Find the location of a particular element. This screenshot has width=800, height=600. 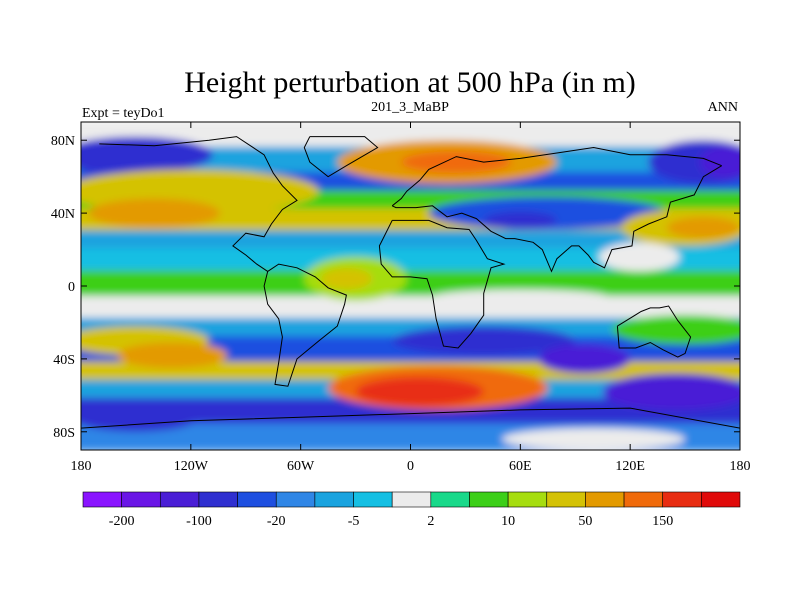

colorbar-label-5: 10 is located at coordinates (508, 521).